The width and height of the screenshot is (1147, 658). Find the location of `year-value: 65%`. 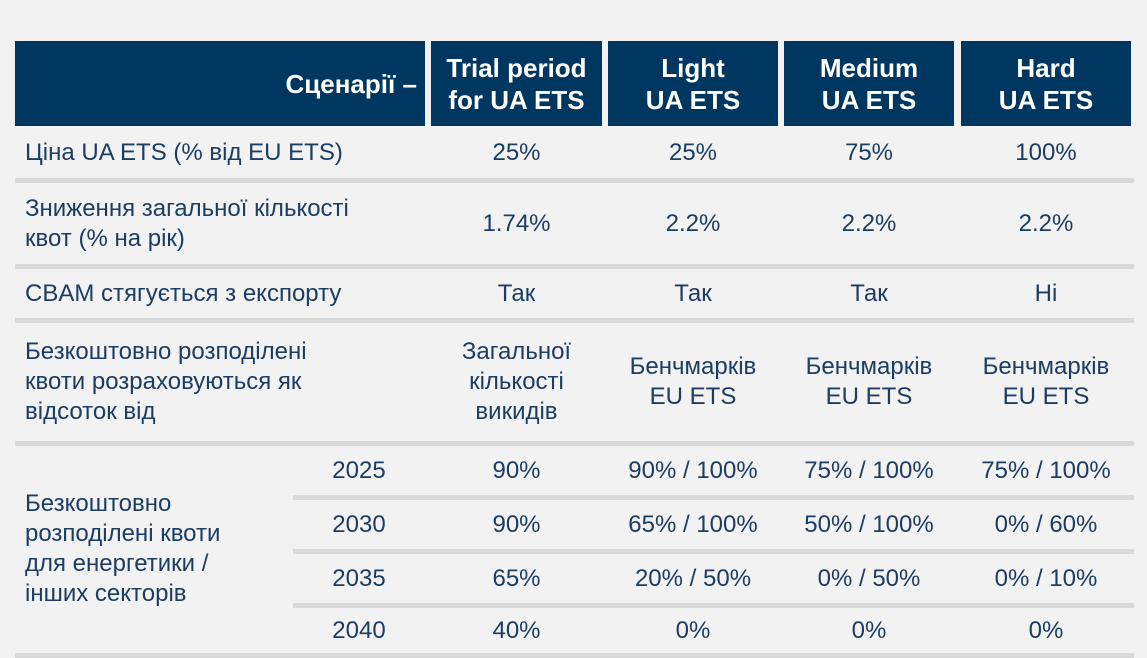

year-value: 65% is located at coordinates (516, 578).